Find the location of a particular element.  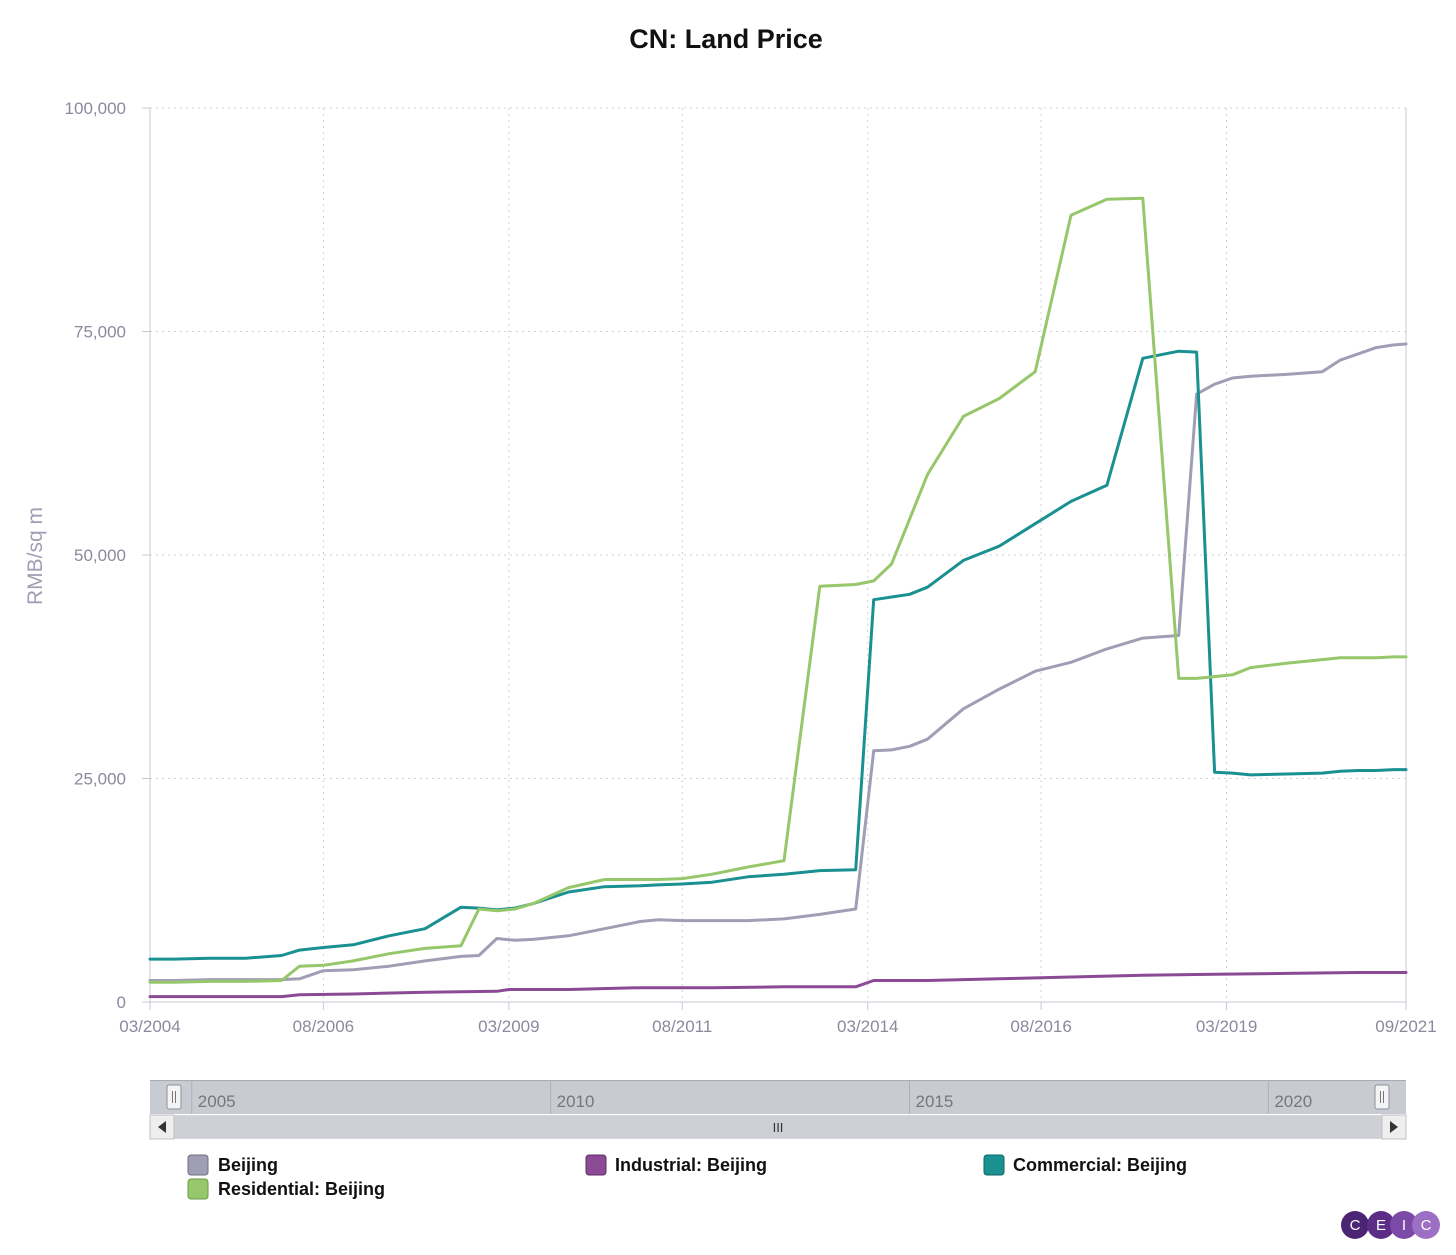

legend-item-beijing: Beijing is located at coordinates (232, 1165).